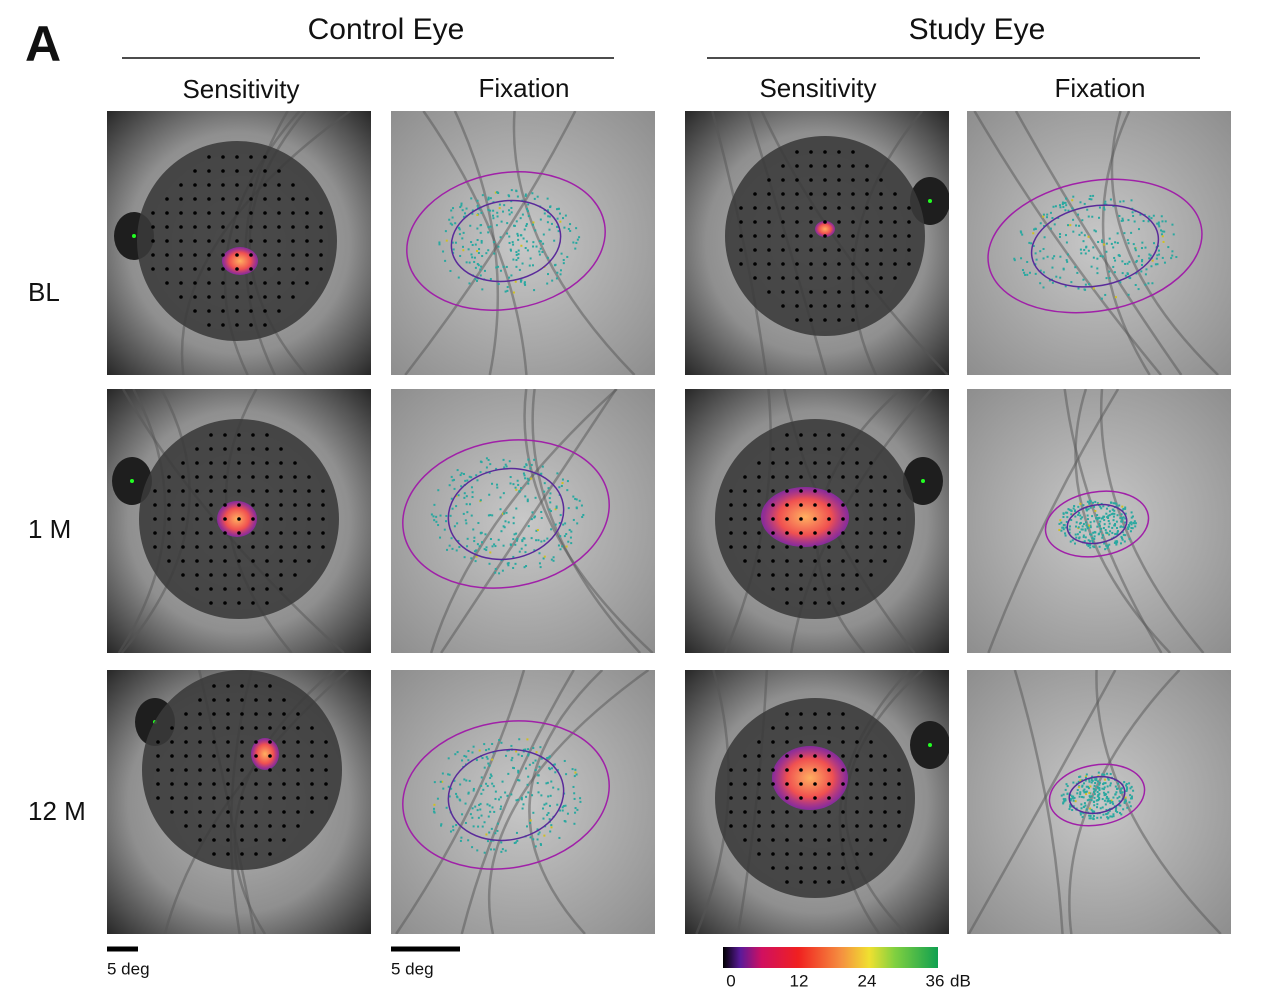  I want to click on colorbar-tick-label: 24, so click(867, 980).